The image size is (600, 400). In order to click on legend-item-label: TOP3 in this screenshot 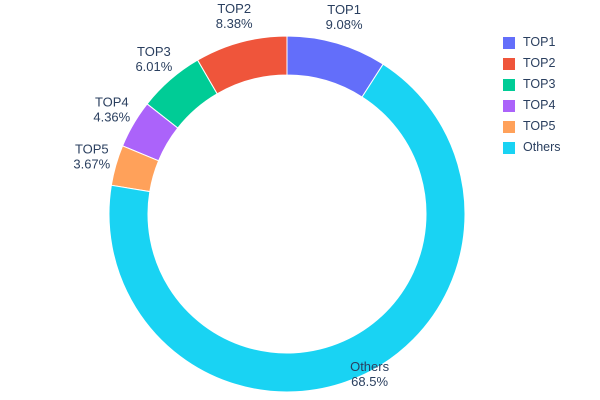, I will do `click(539, 84)`.